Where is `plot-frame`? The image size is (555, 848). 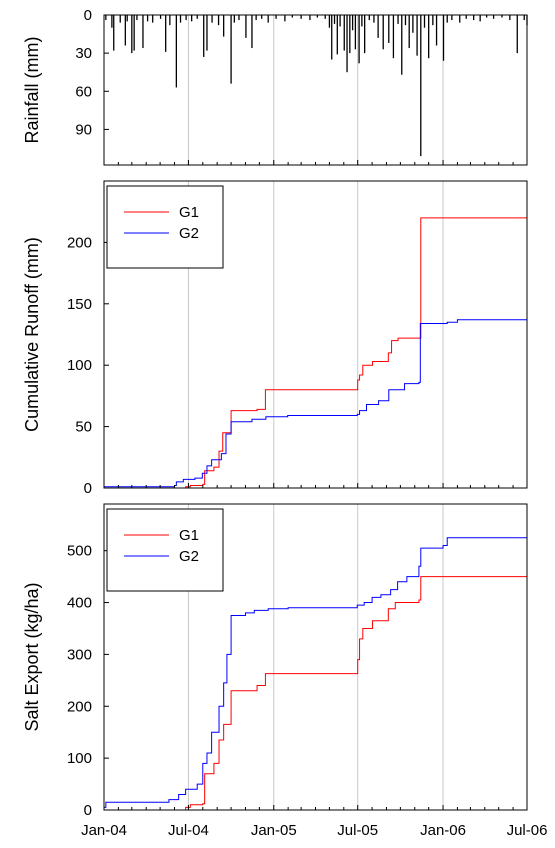 plot-frame is located at coordinates (315, 90).